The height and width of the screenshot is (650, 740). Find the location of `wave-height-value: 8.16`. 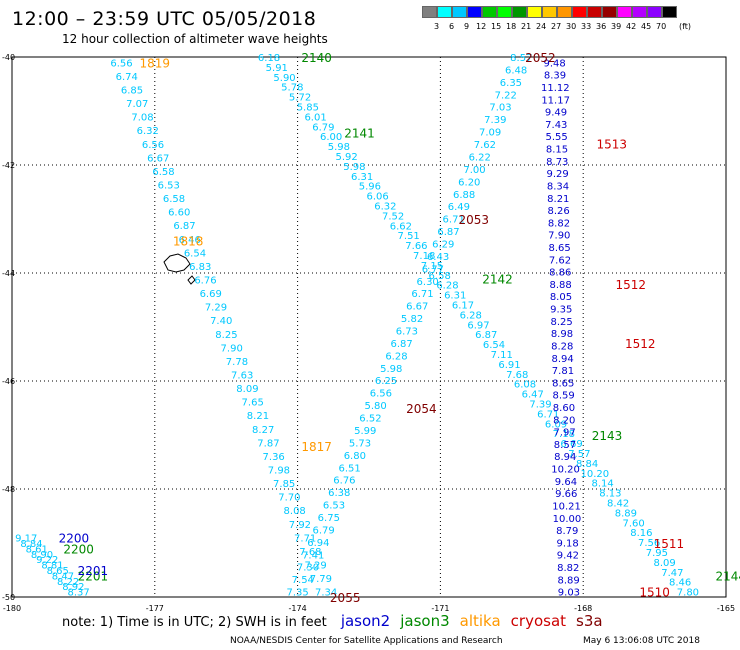

wave-height-value: 8.16 is located at coordinates (641, 533).